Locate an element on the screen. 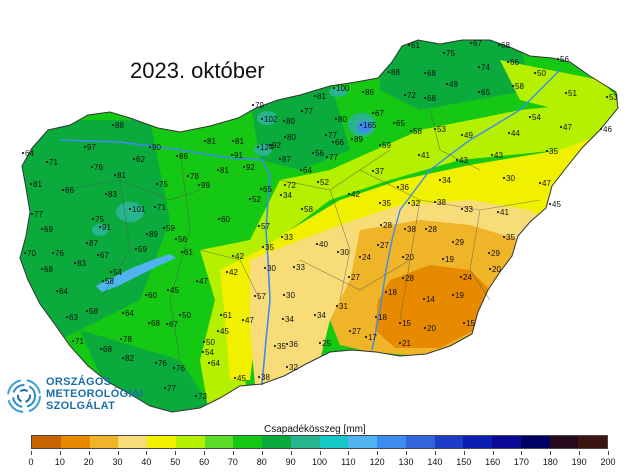 This screenshot has height=475, width=640. station-value: 73 is located at coordinates (202, 396).